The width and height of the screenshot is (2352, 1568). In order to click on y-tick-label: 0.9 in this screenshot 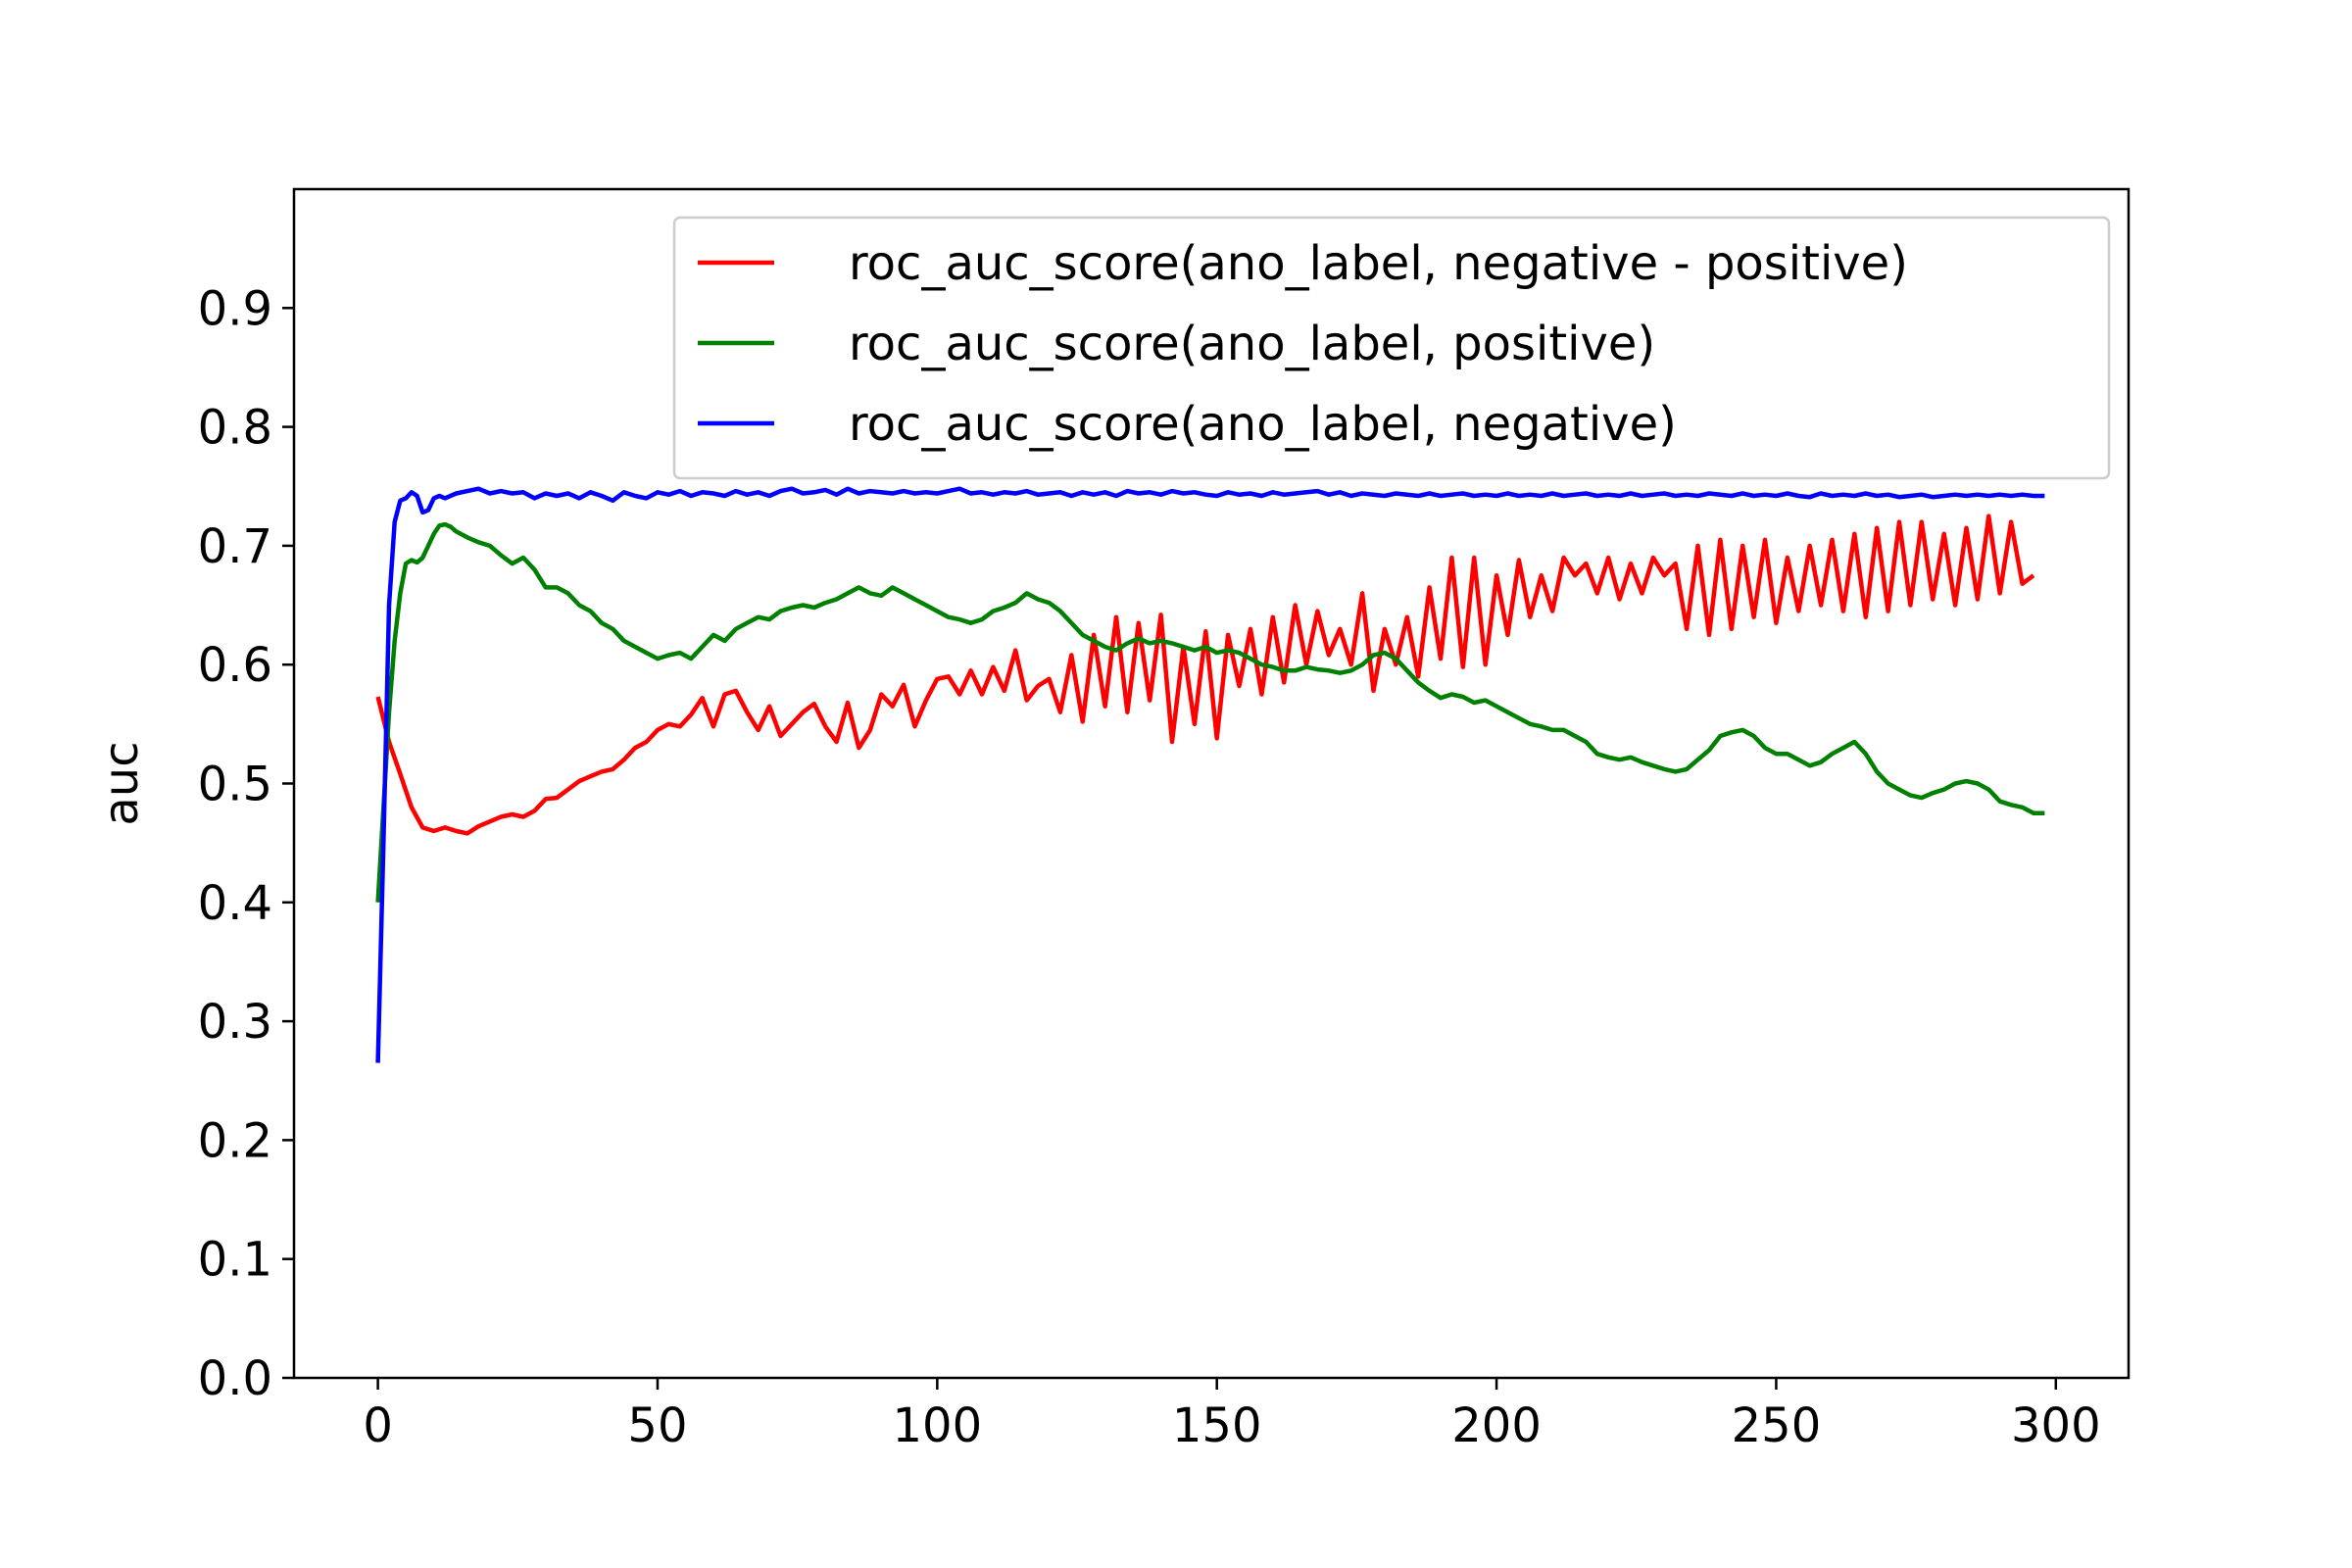, I will do `click(235, 308)`.